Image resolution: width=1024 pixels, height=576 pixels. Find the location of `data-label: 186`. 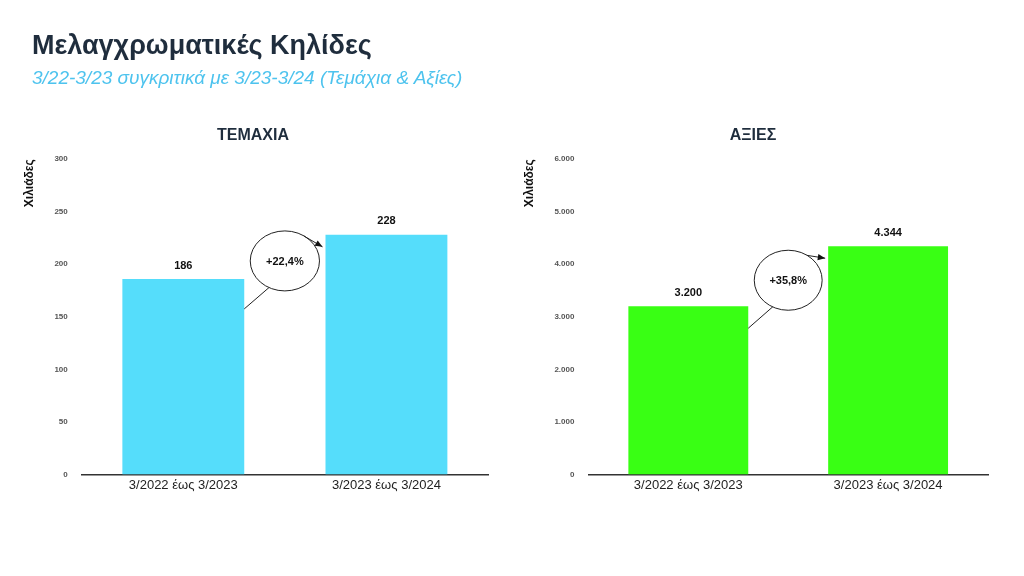

data-label: 186 is located at coordinates (183, 264).